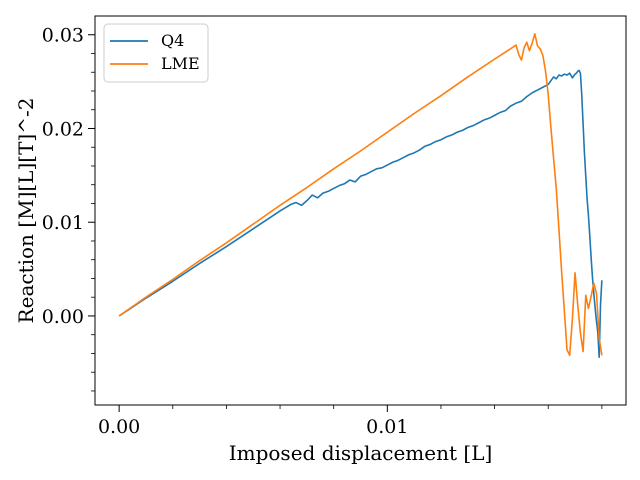  What do you see at coordinates (172, 40) in the screenshot?
I see `legend-label: Q4` at bounding box center [172, 40].